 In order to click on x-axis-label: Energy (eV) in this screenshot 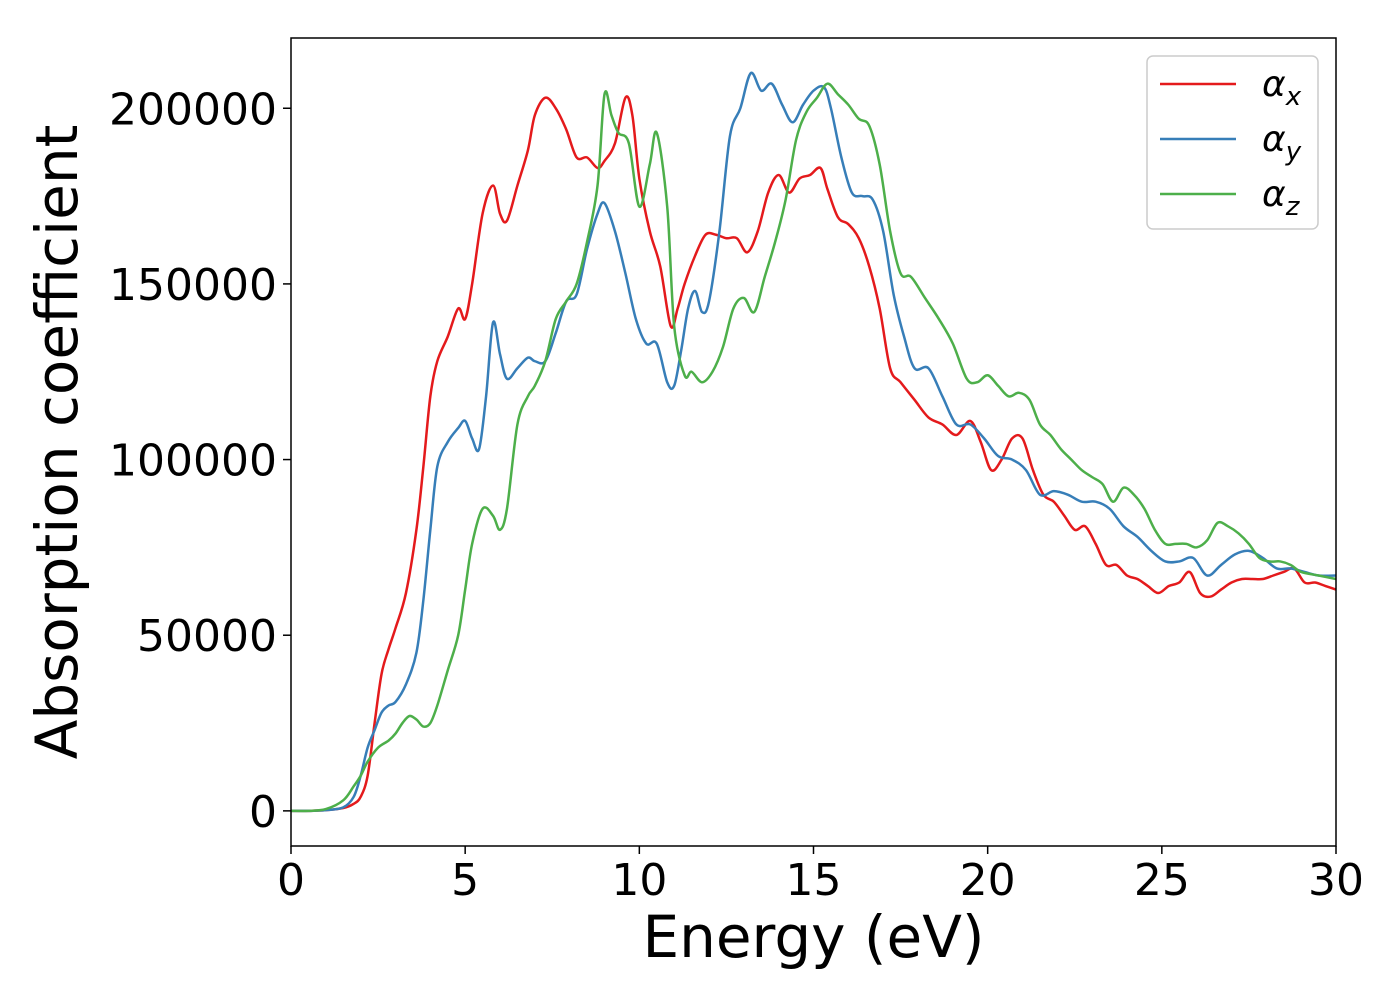, I will do `click(813, 937)`.